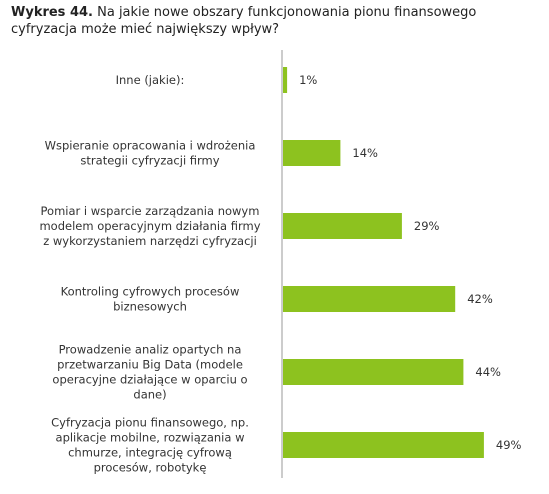 Image resolution: width=549 pixels, height=494 pixels. I want to click on category-label-5-line-2: chmurze, integrację cyfrową, so click(150, 453).